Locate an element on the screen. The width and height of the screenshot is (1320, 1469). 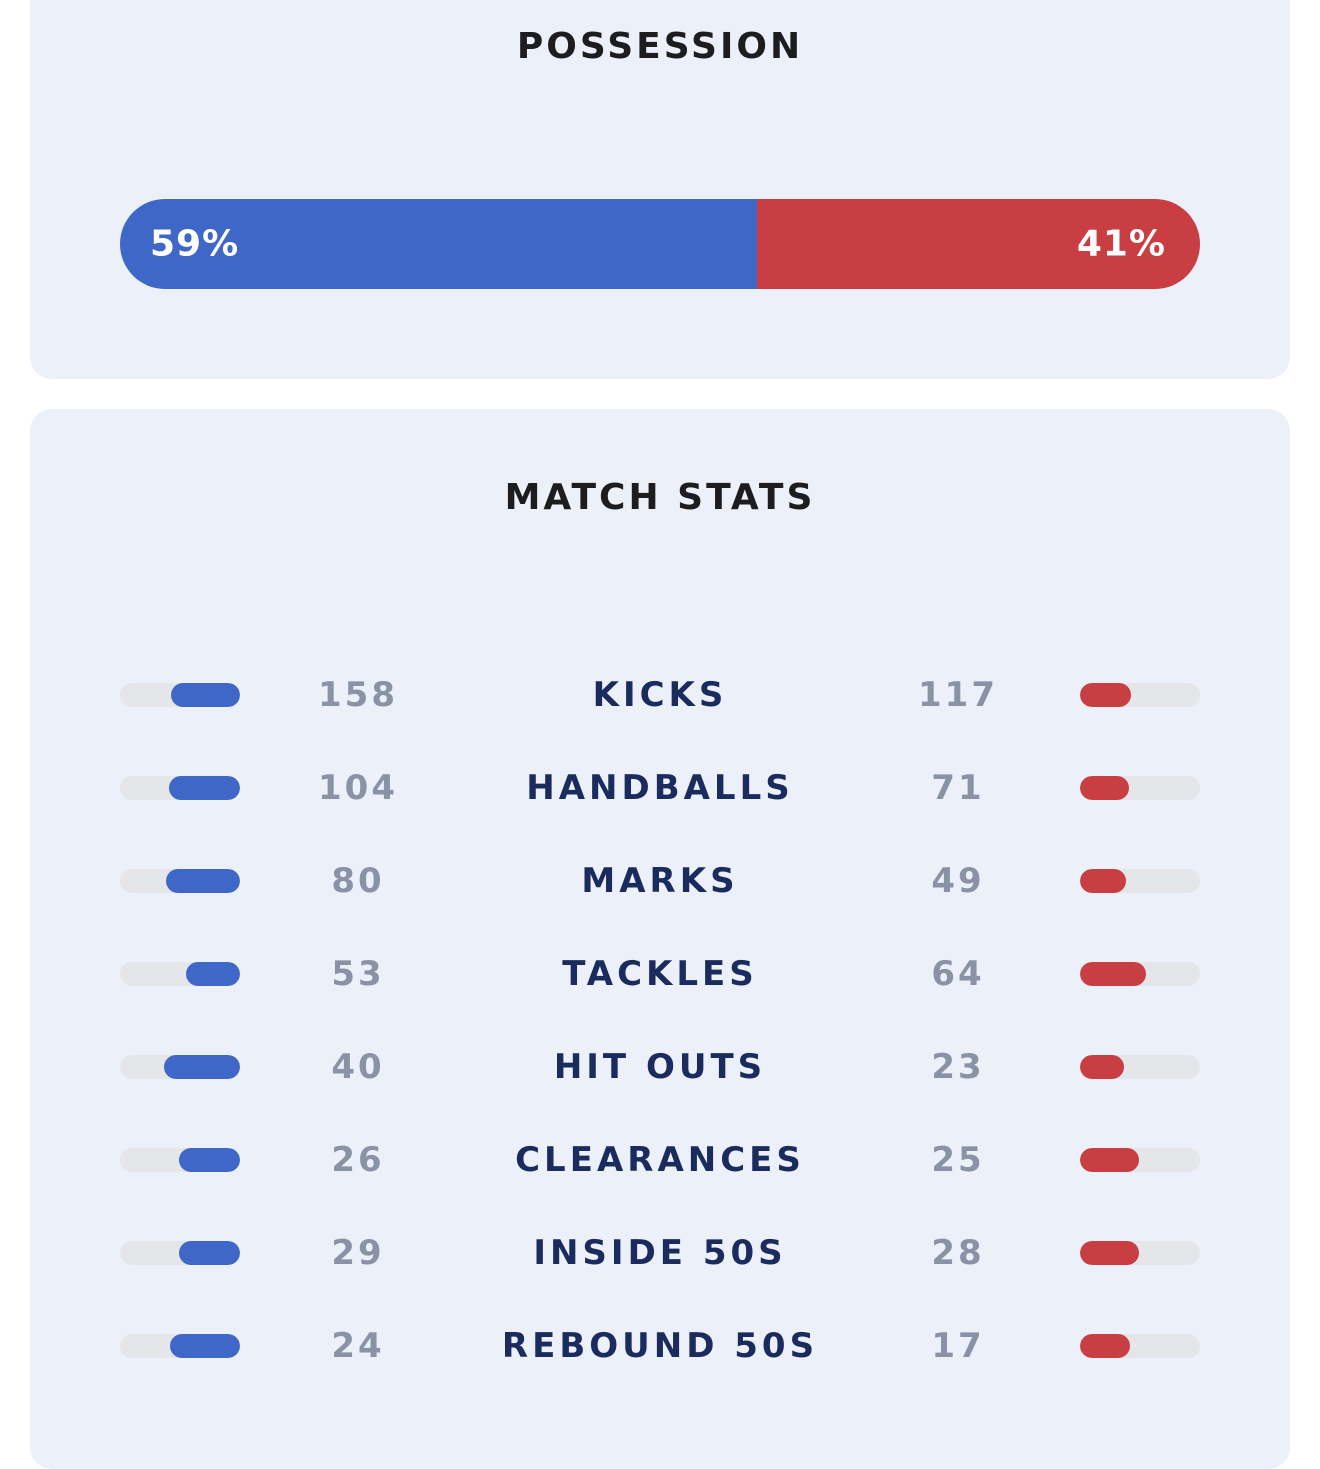
away-stat-value: 64 is located at coordinates (958, 974).